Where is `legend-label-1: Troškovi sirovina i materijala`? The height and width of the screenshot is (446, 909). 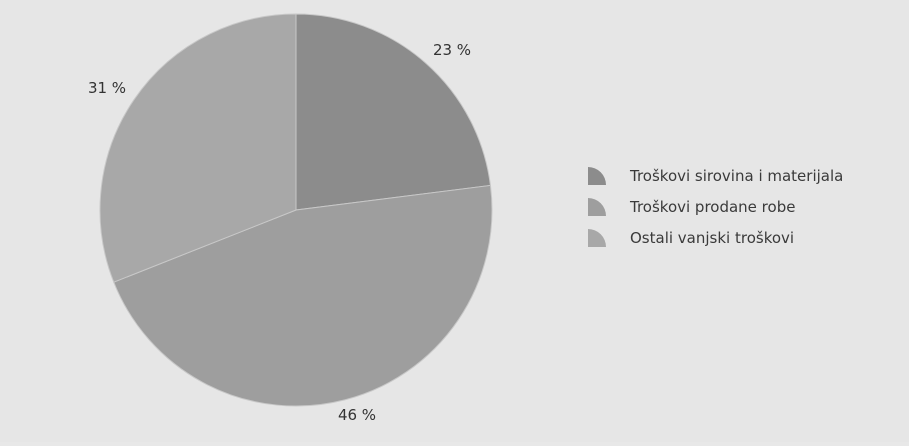
legend-label-1: Troškovi sirovina i materijala is located at coordinates (736, 176).